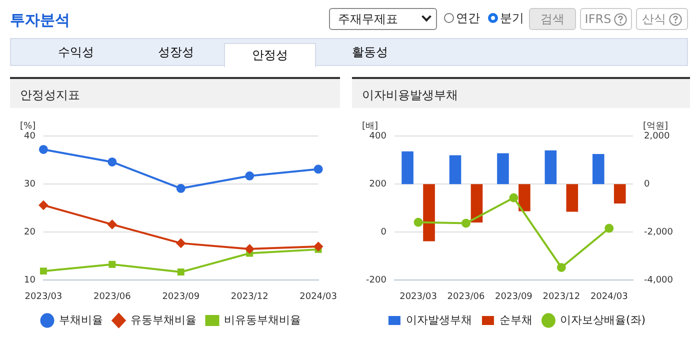 The height and width of the screenshot is (342, 697). What do you see at coordinates (383, 19) in the screenshot?
I see `text: 주재무제표` at bounding box center [383, 19].